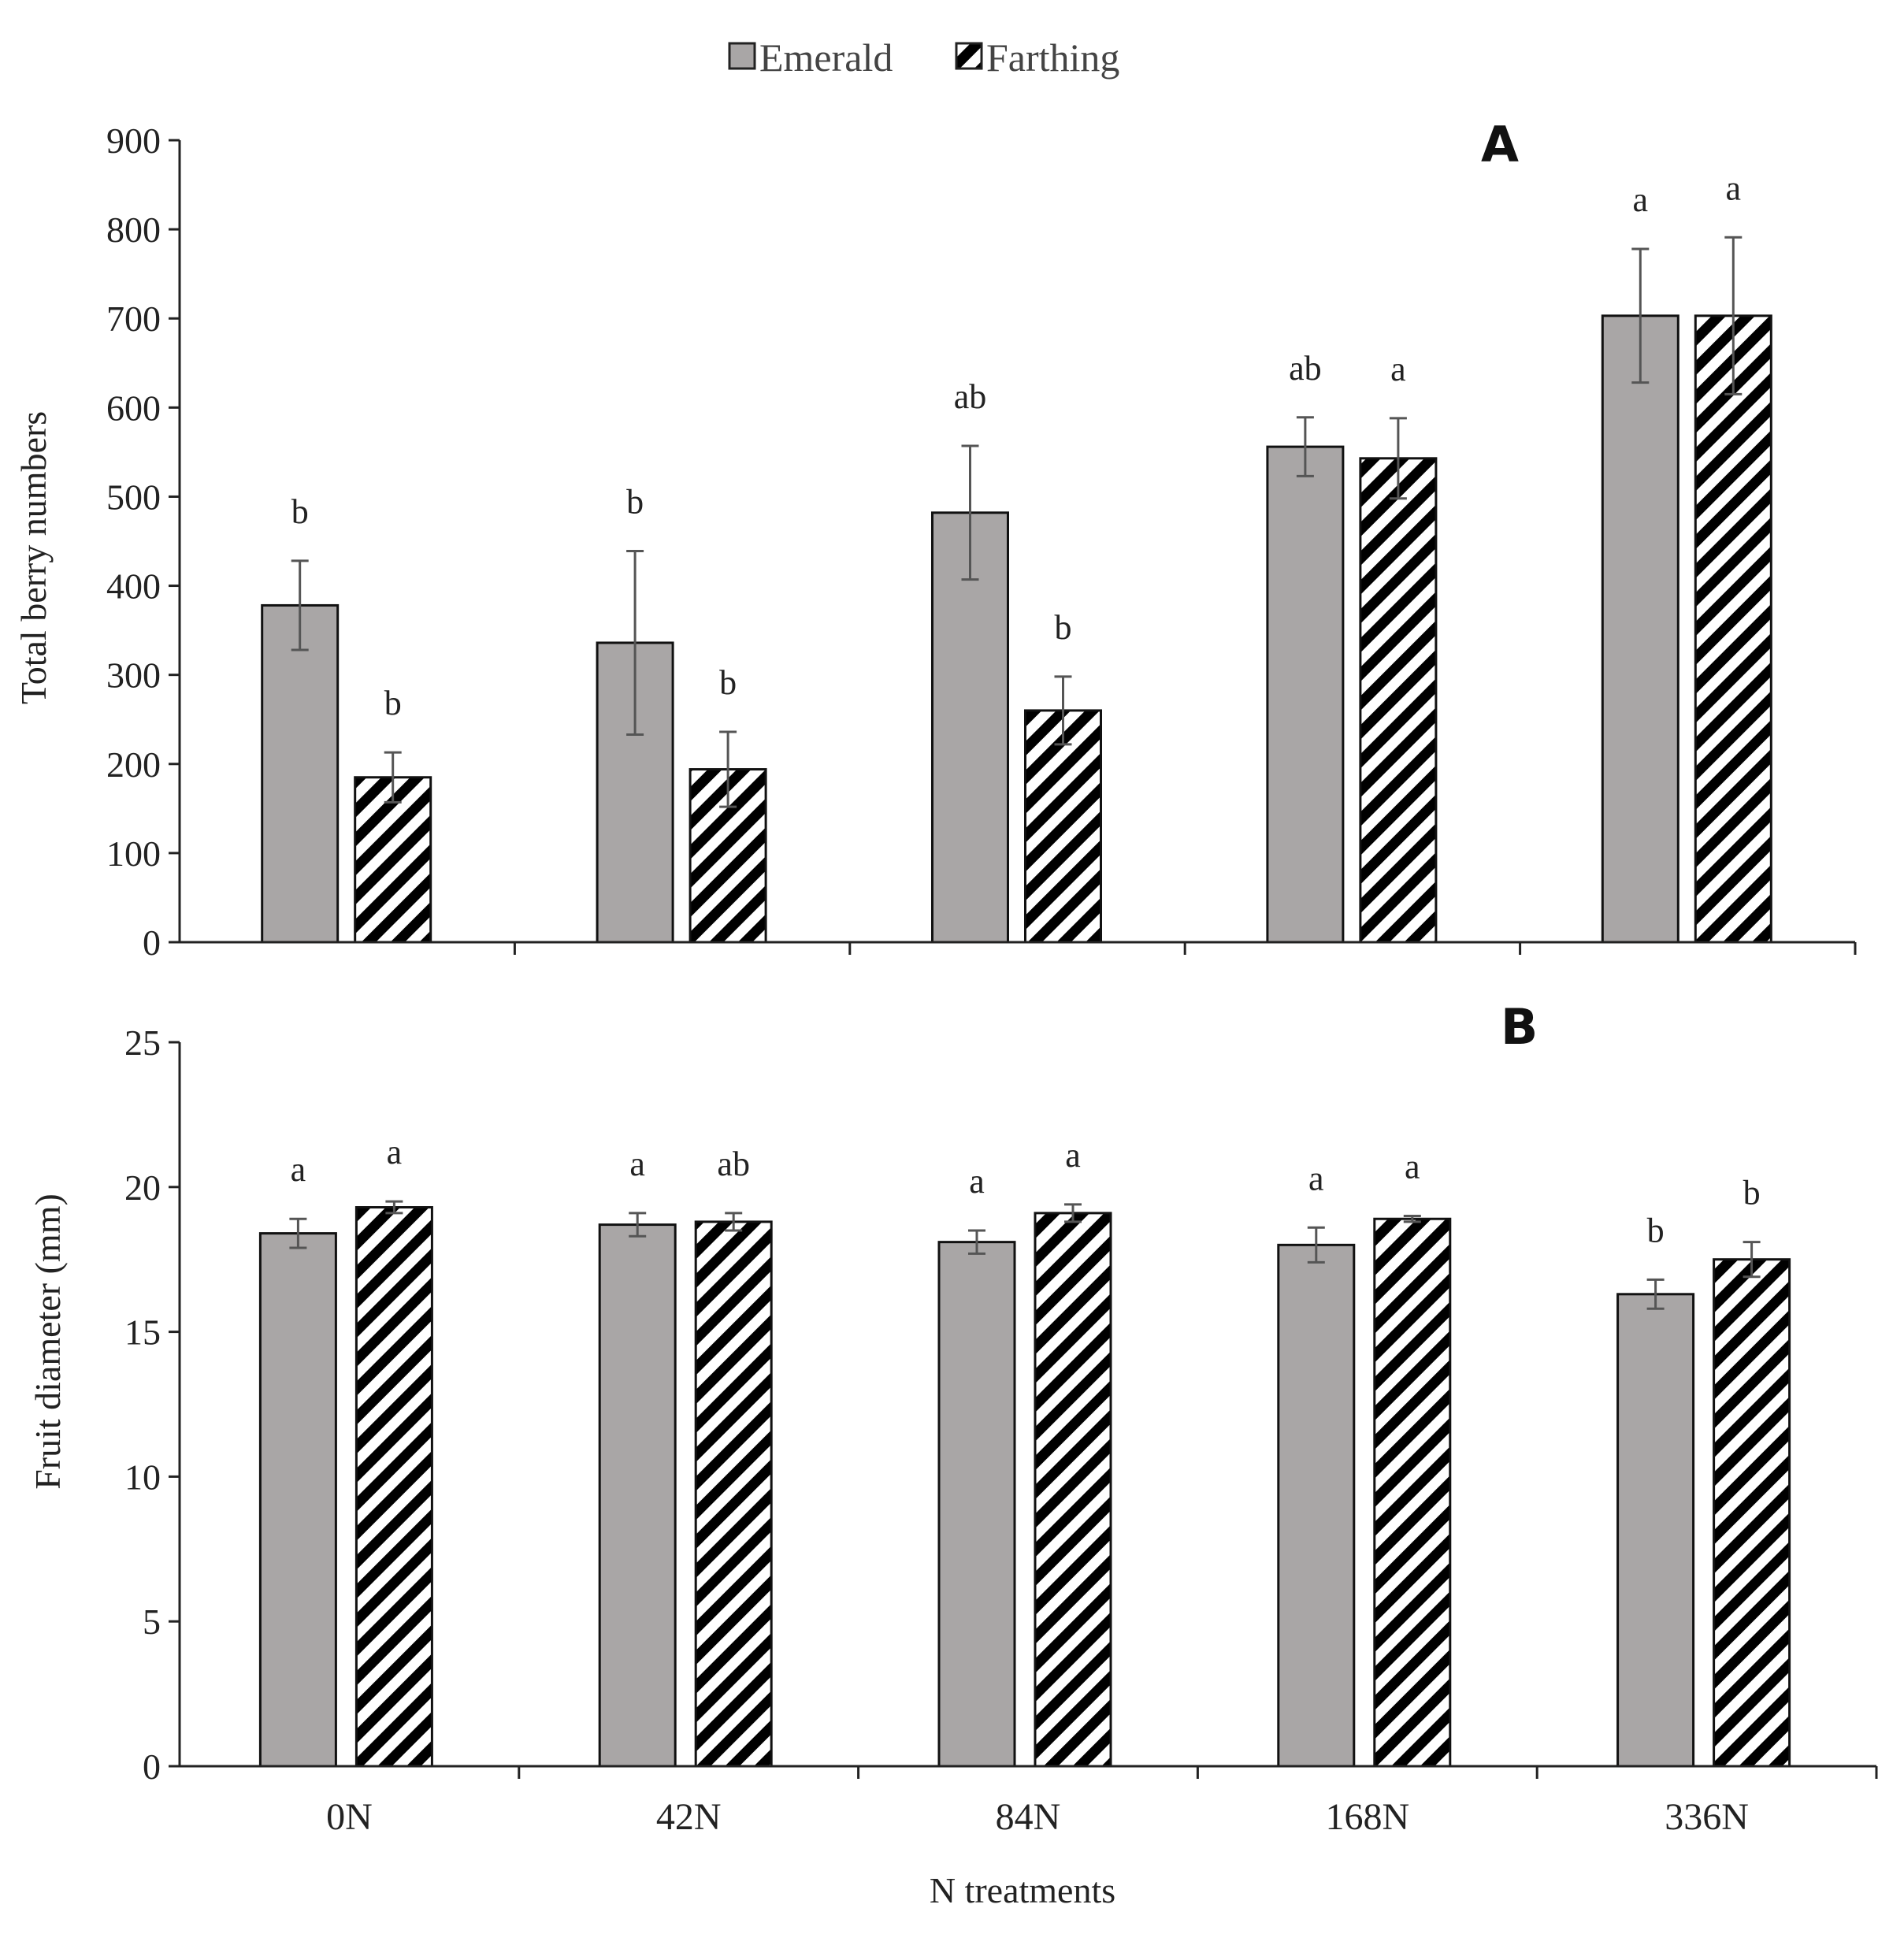 This screenshot has width=1904, height=1934. I want to click on panel-b-bar-farthing-0N, so click(393, 1487).